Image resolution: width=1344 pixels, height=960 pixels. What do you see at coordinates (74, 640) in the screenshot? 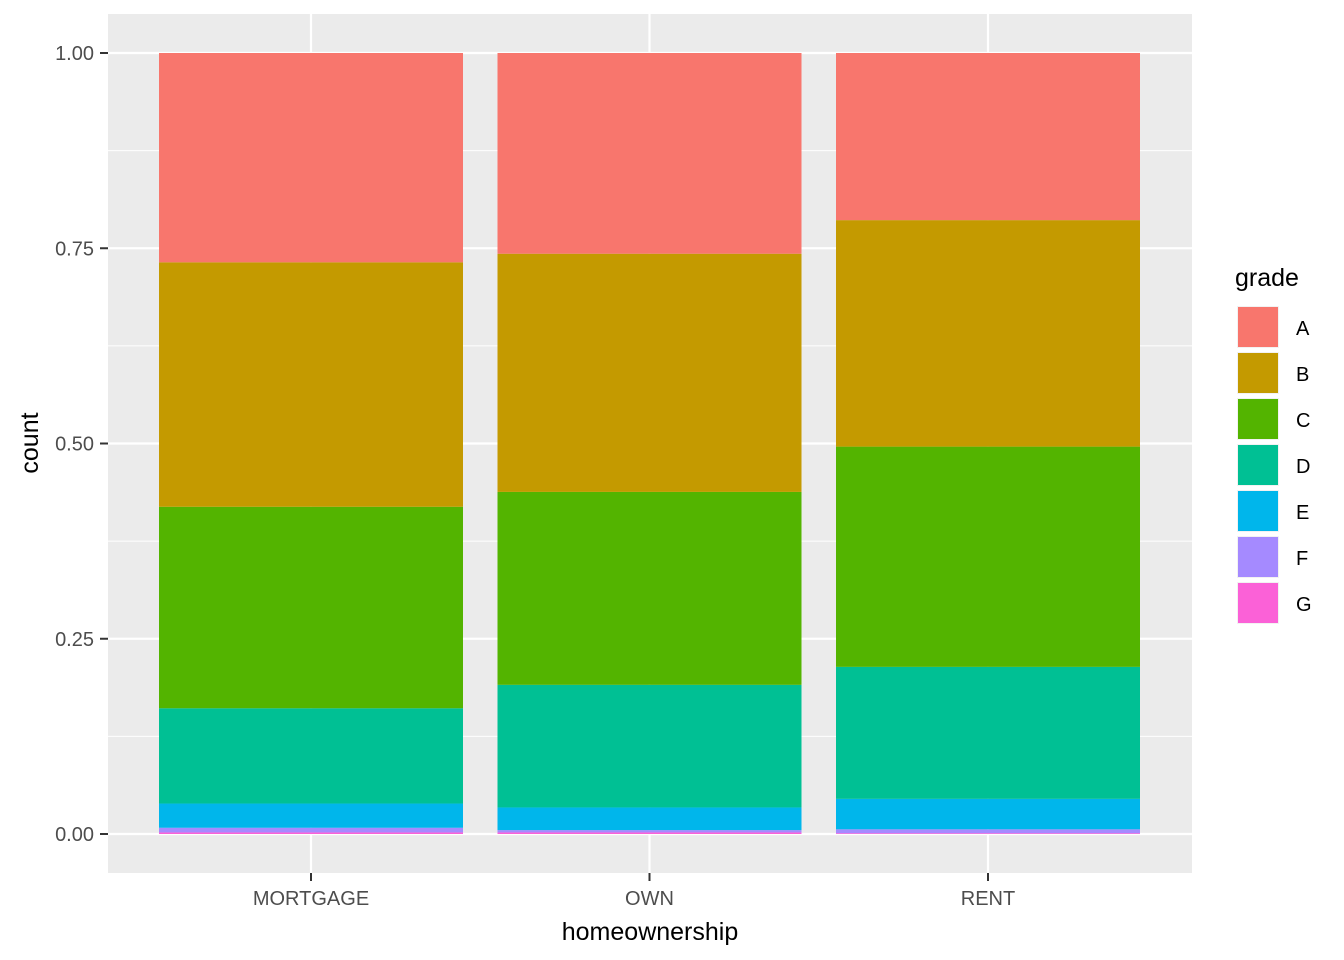
I see `y-tick-label-1: 0.25` at bounding box center [74, 640].